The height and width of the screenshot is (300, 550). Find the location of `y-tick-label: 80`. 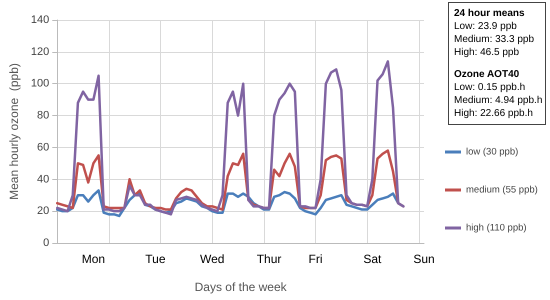

y-tick-label: 80 is located at coordinates (43, 116).